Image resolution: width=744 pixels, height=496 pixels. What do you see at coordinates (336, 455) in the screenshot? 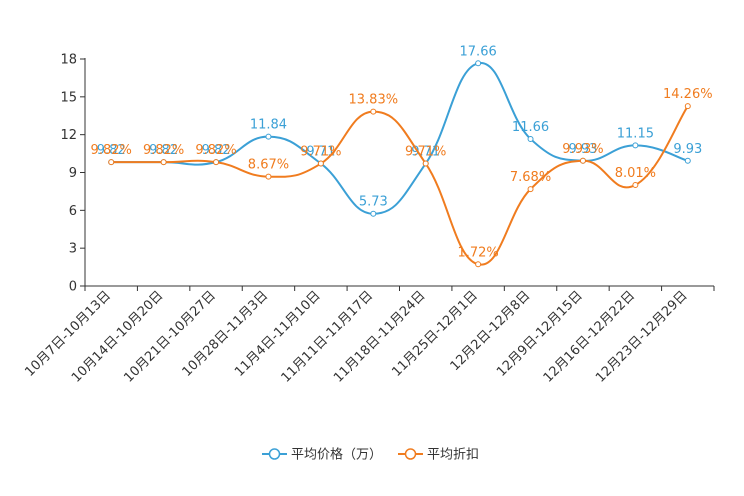
I see `legend-label: 平均价格（万）` at bounding box center [336, 455].